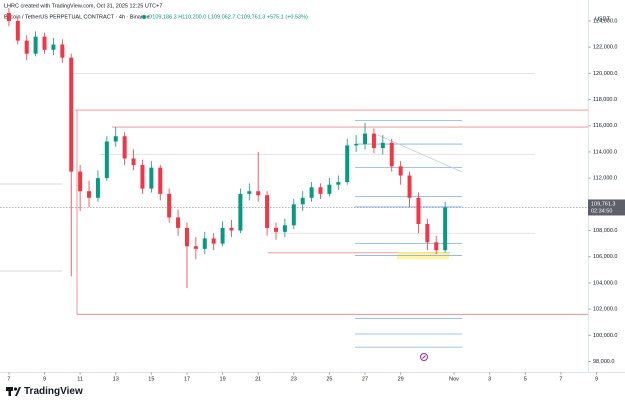  I want to click on brand-logo, so click(13, 391).